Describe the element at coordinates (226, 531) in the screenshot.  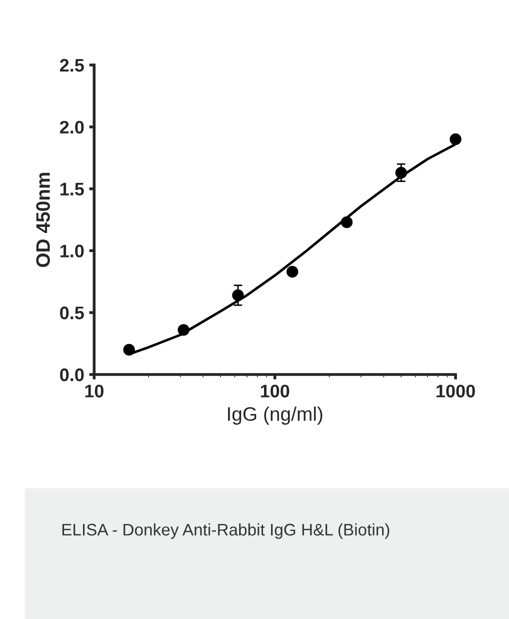
I see `text: ELISA - Donkey Anti-Rabbit IgG H&L (Biotin)` at that location.